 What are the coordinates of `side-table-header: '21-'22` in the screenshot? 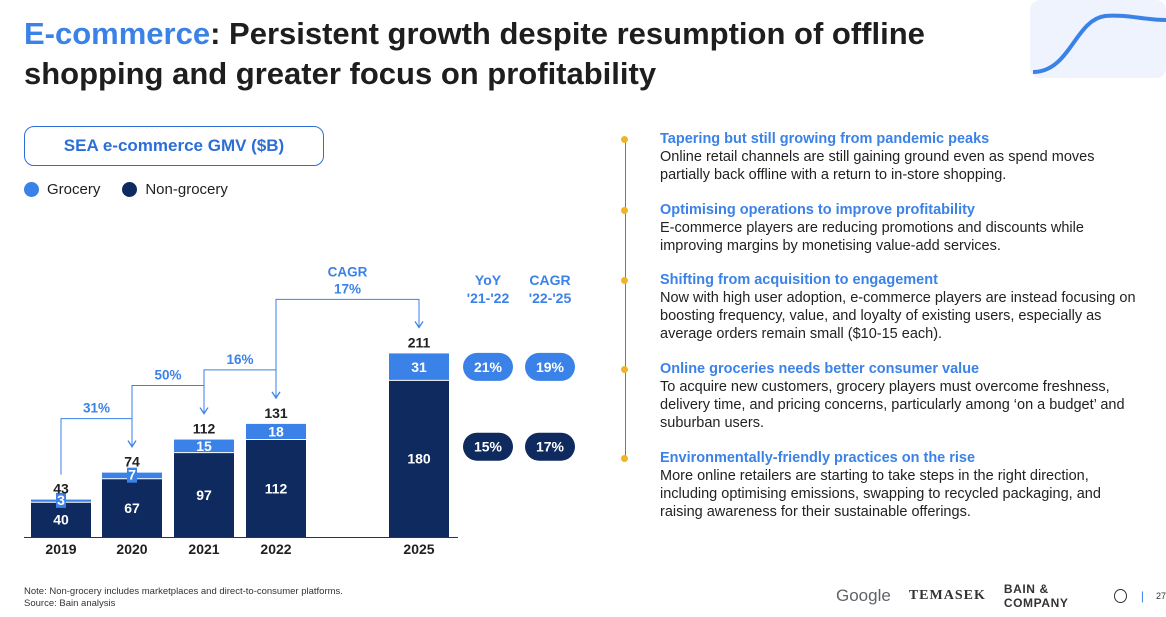 It's located at (488, 298).